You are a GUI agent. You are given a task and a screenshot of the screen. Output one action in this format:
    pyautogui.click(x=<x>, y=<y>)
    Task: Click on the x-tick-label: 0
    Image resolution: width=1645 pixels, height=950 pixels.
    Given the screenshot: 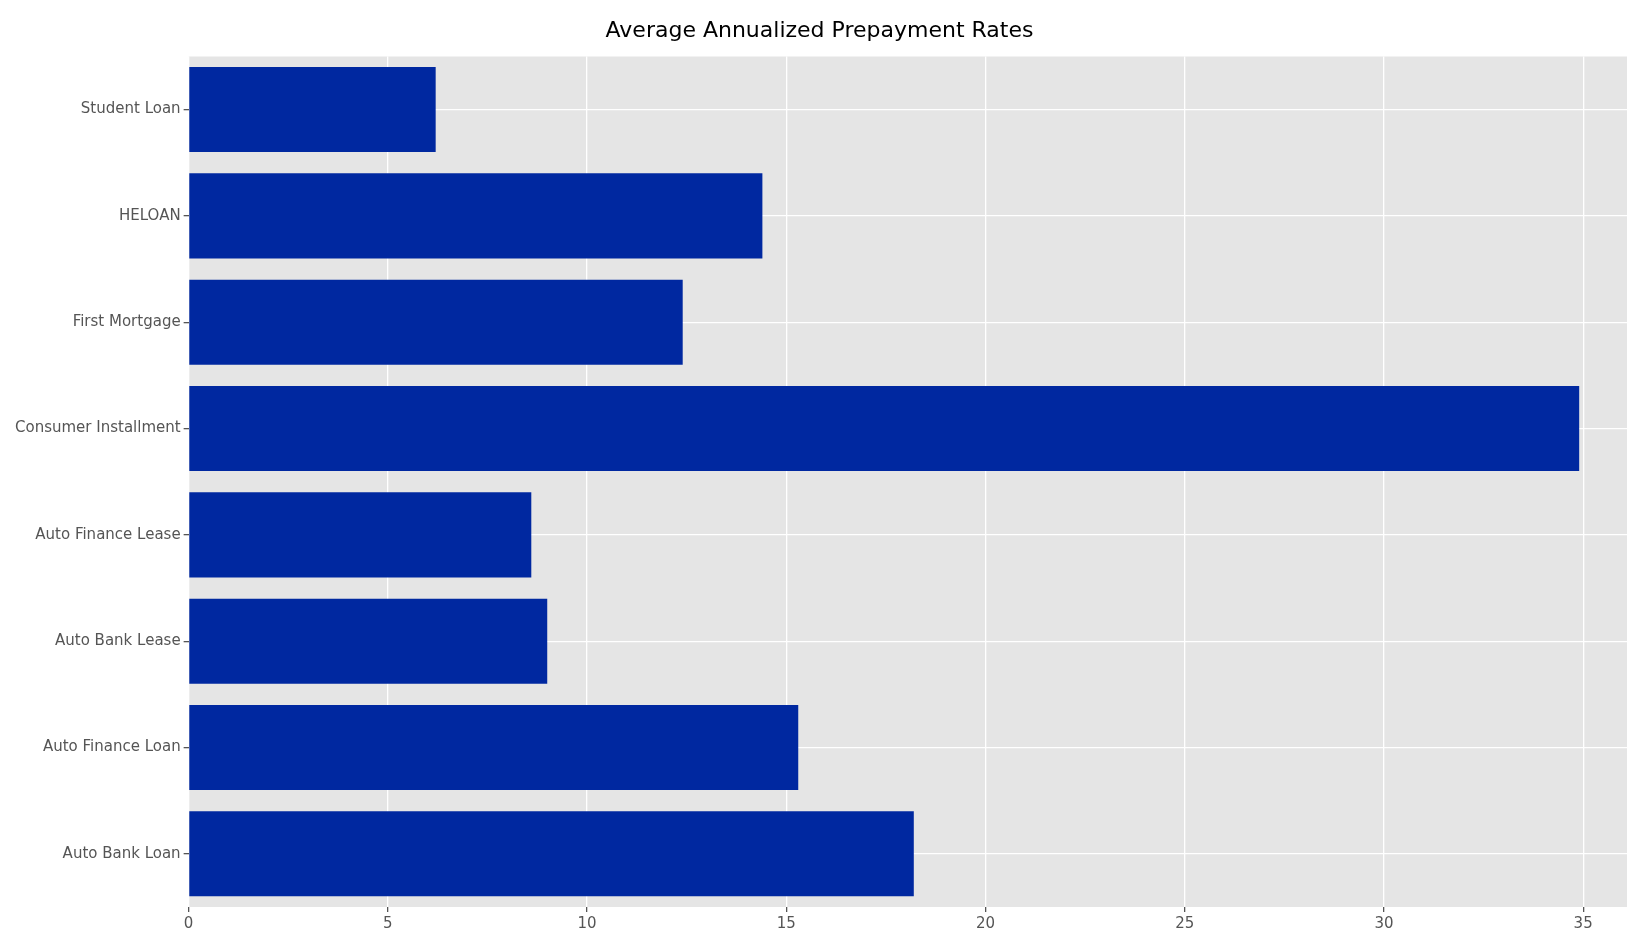 What is the action you would take?
    pyautogui.click(x=188, y=922)
    